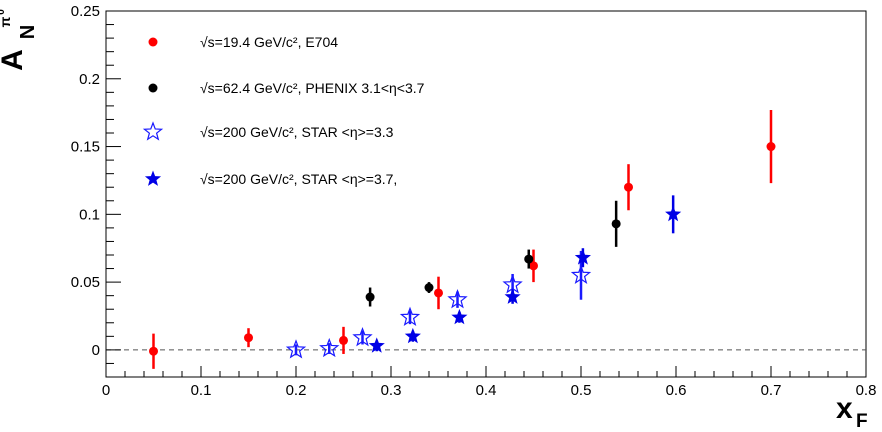 This screenshot has width=882, height=432. What do you see at coordinates (3, 12) in the screenshot?
I see `y-axis-title-sup-sup: 0` at bounding box center [3, 12].